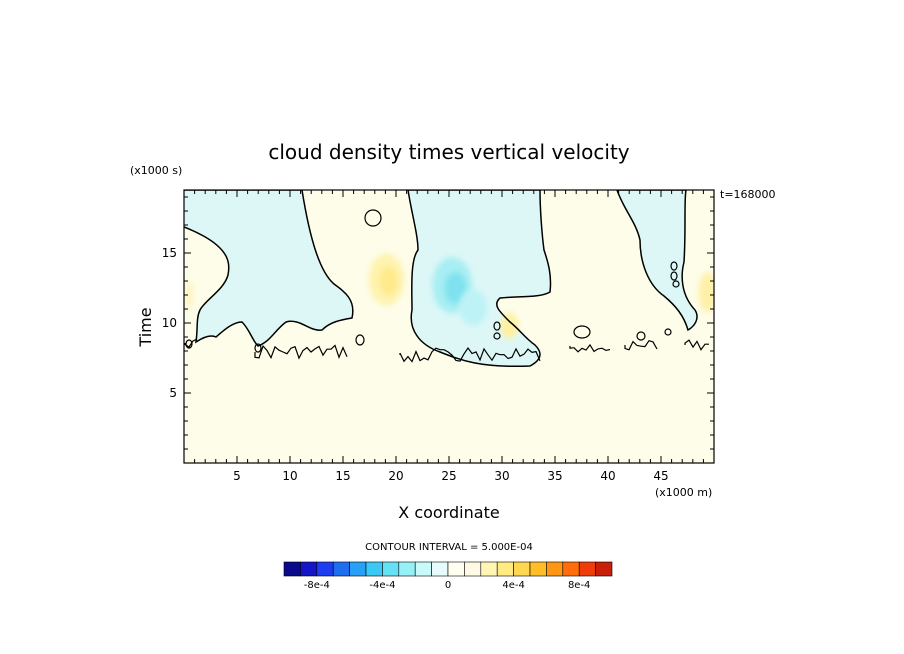  What do you see at coordinates (388, 281) in the screenshot?
I see `max-blob-west-core` at bounding box center [388, 281].